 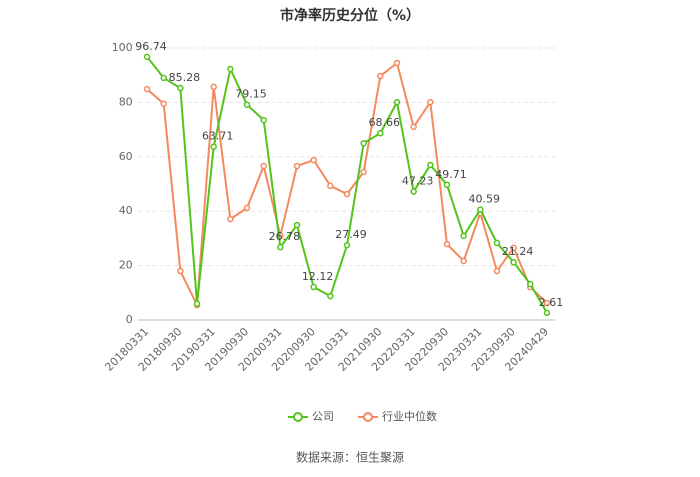 What do you see at coordinates (285, 236) in the screenshot?
I see `data-label: 26.78` at bounding box center [285, 236].